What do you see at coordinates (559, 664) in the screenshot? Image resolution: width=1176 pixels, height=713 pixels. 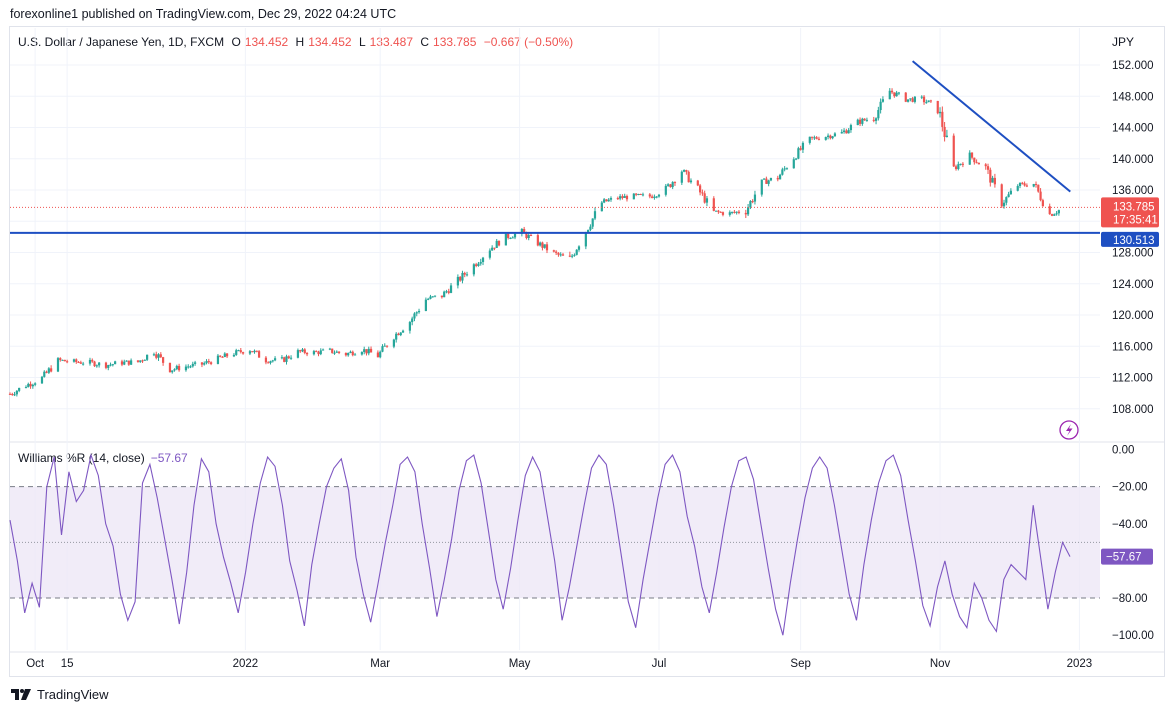 I see `time-axis: Oct 15 2022 Mar May Jul Sep Nov 2023` at bounding box center [559, 664].